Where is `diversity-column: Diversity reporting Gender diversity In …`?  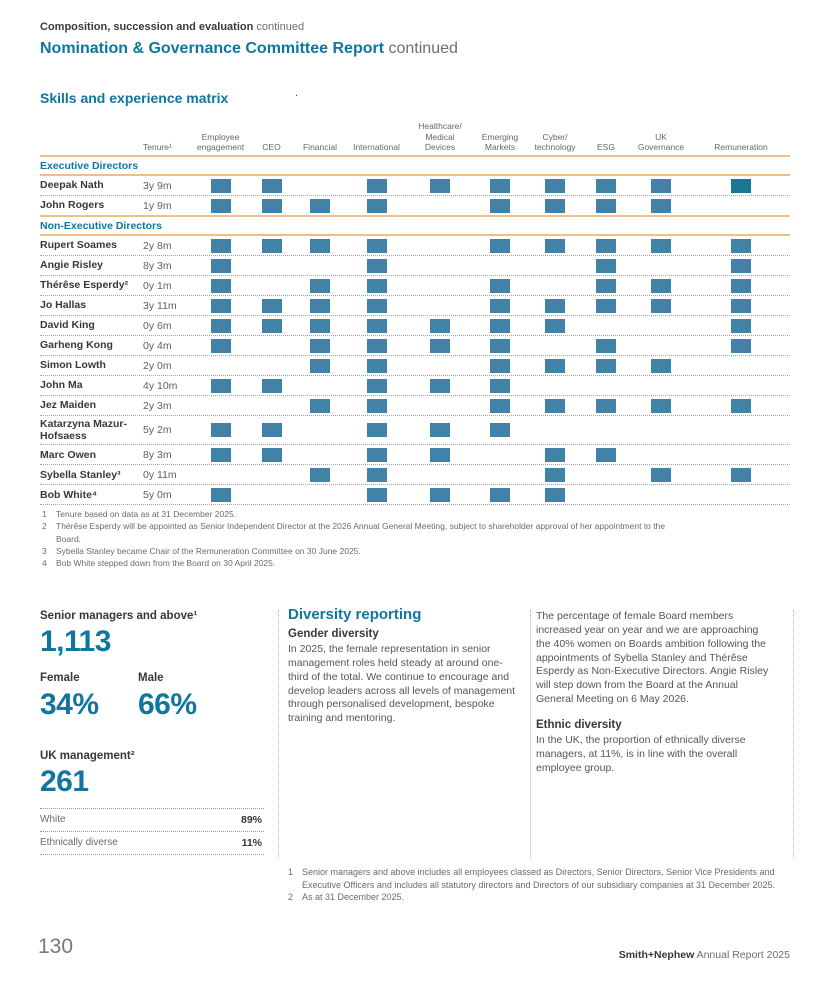
diversity-column: Diversity reporting Gender diversity In … is located at coordinates (402, 666).